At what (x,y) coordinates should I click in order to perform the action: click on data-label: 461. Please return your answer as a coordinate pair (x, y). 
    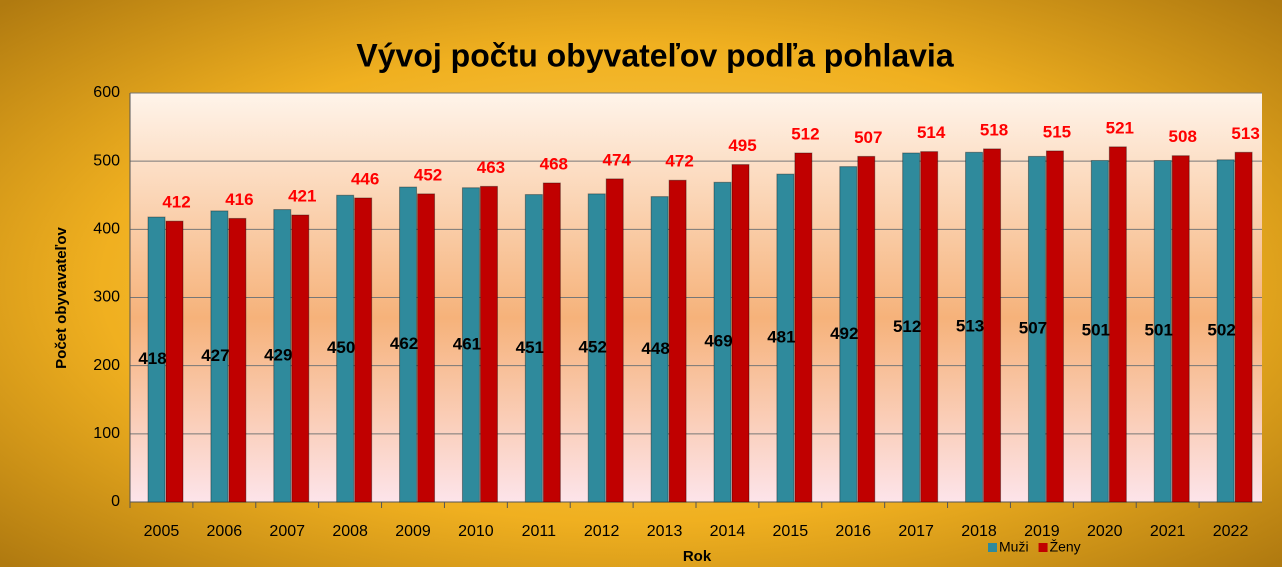
    Looking at the image, I should click on (467, 343).